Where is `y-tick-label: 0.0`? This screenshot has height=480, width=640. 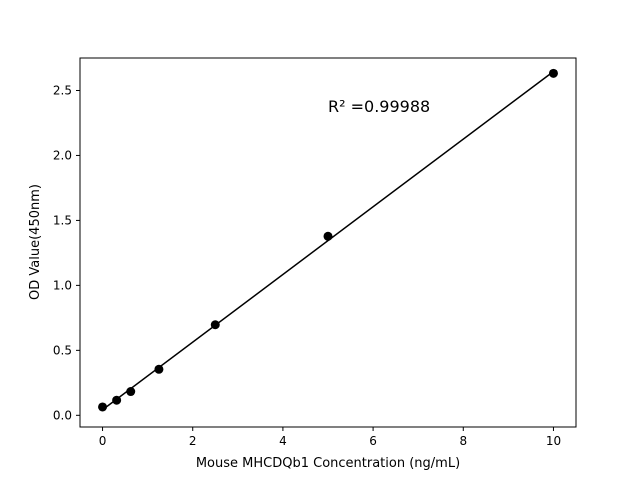 y-tick-label: 0.0 is located at coordinates (62, 415).